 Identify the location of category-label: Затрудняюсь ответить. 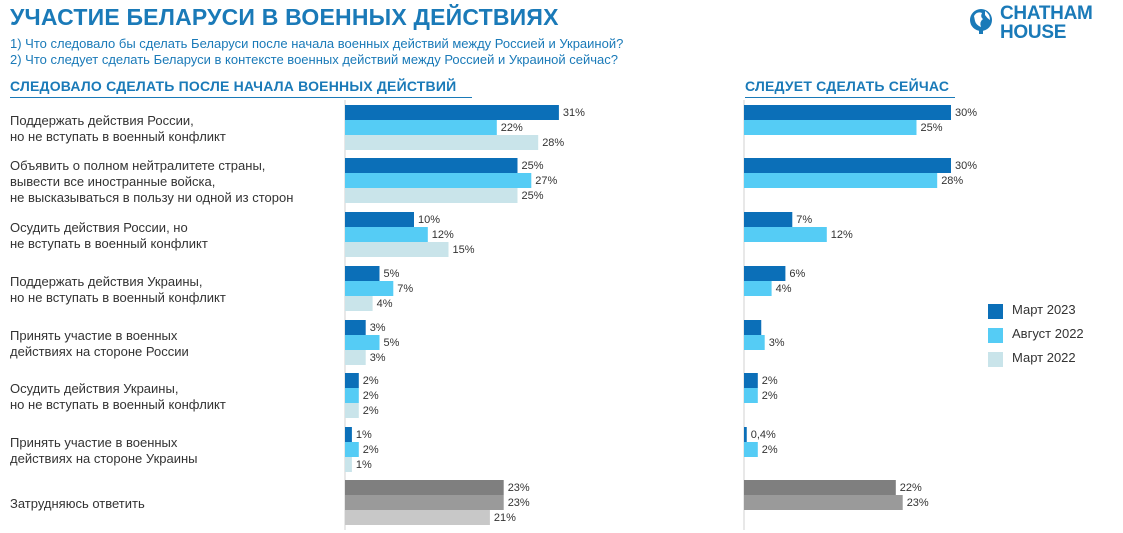
(175, 504).